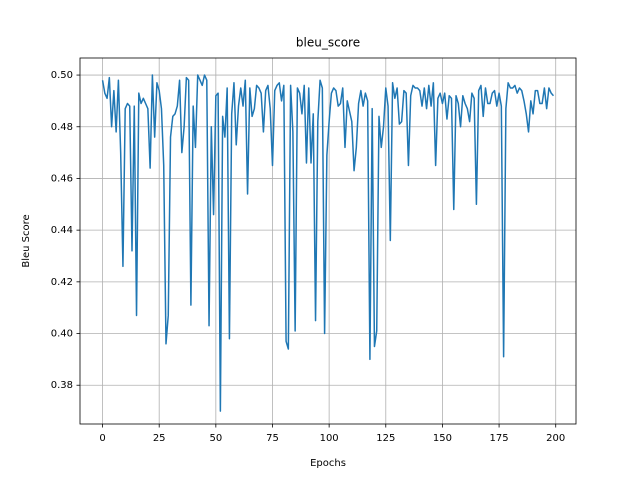  What do you see at coordinates (62, 178) in the screenshot?
I see `y-tick-label: 0.46` at bounding box center [62, 178].